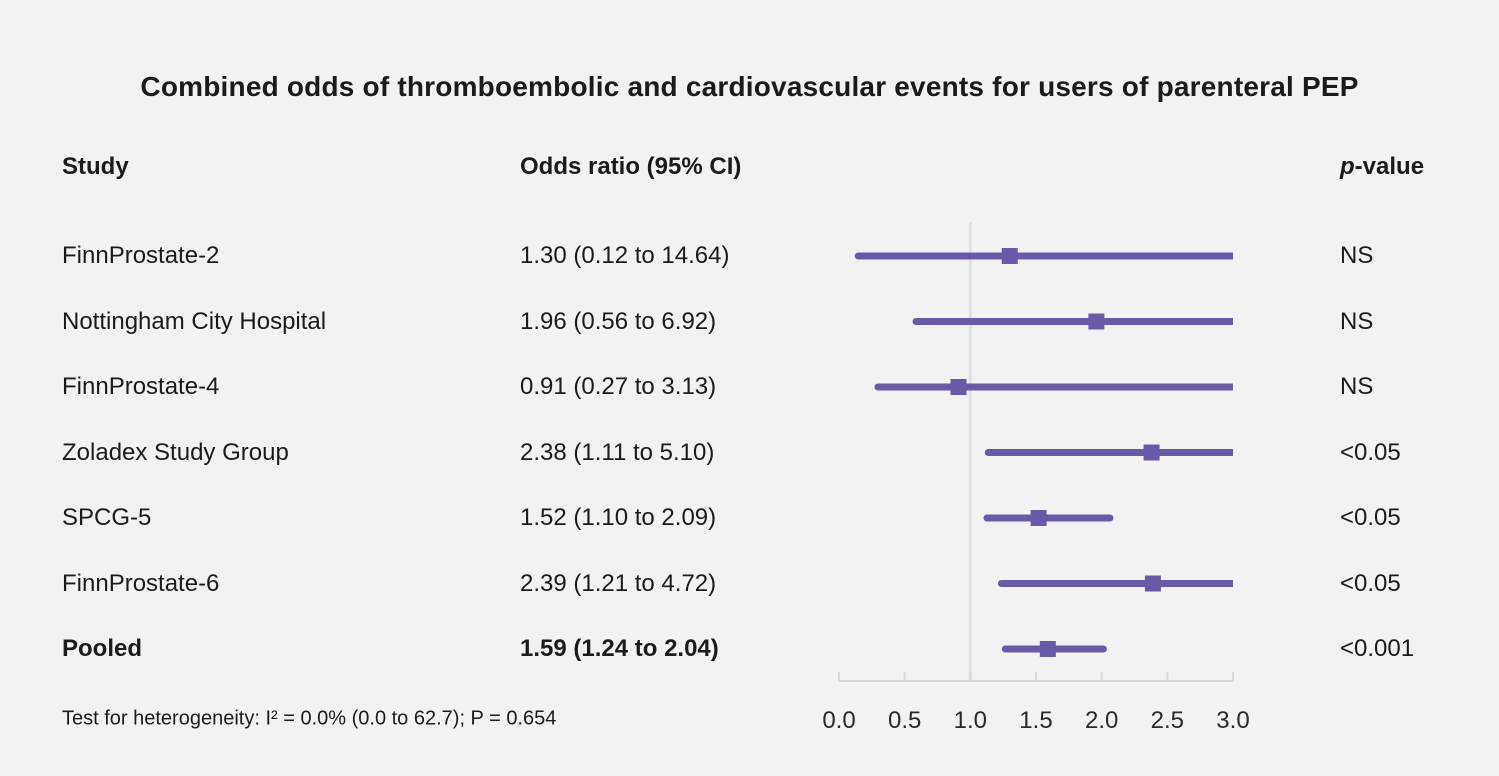 This screenshot has width=1499, height=776. What do you see at coordinates (625, 255) in the screenshot?
I see `odds-ratio-value: 1.30 (0.12 to 14.64)` at bounding box center [625, 255].